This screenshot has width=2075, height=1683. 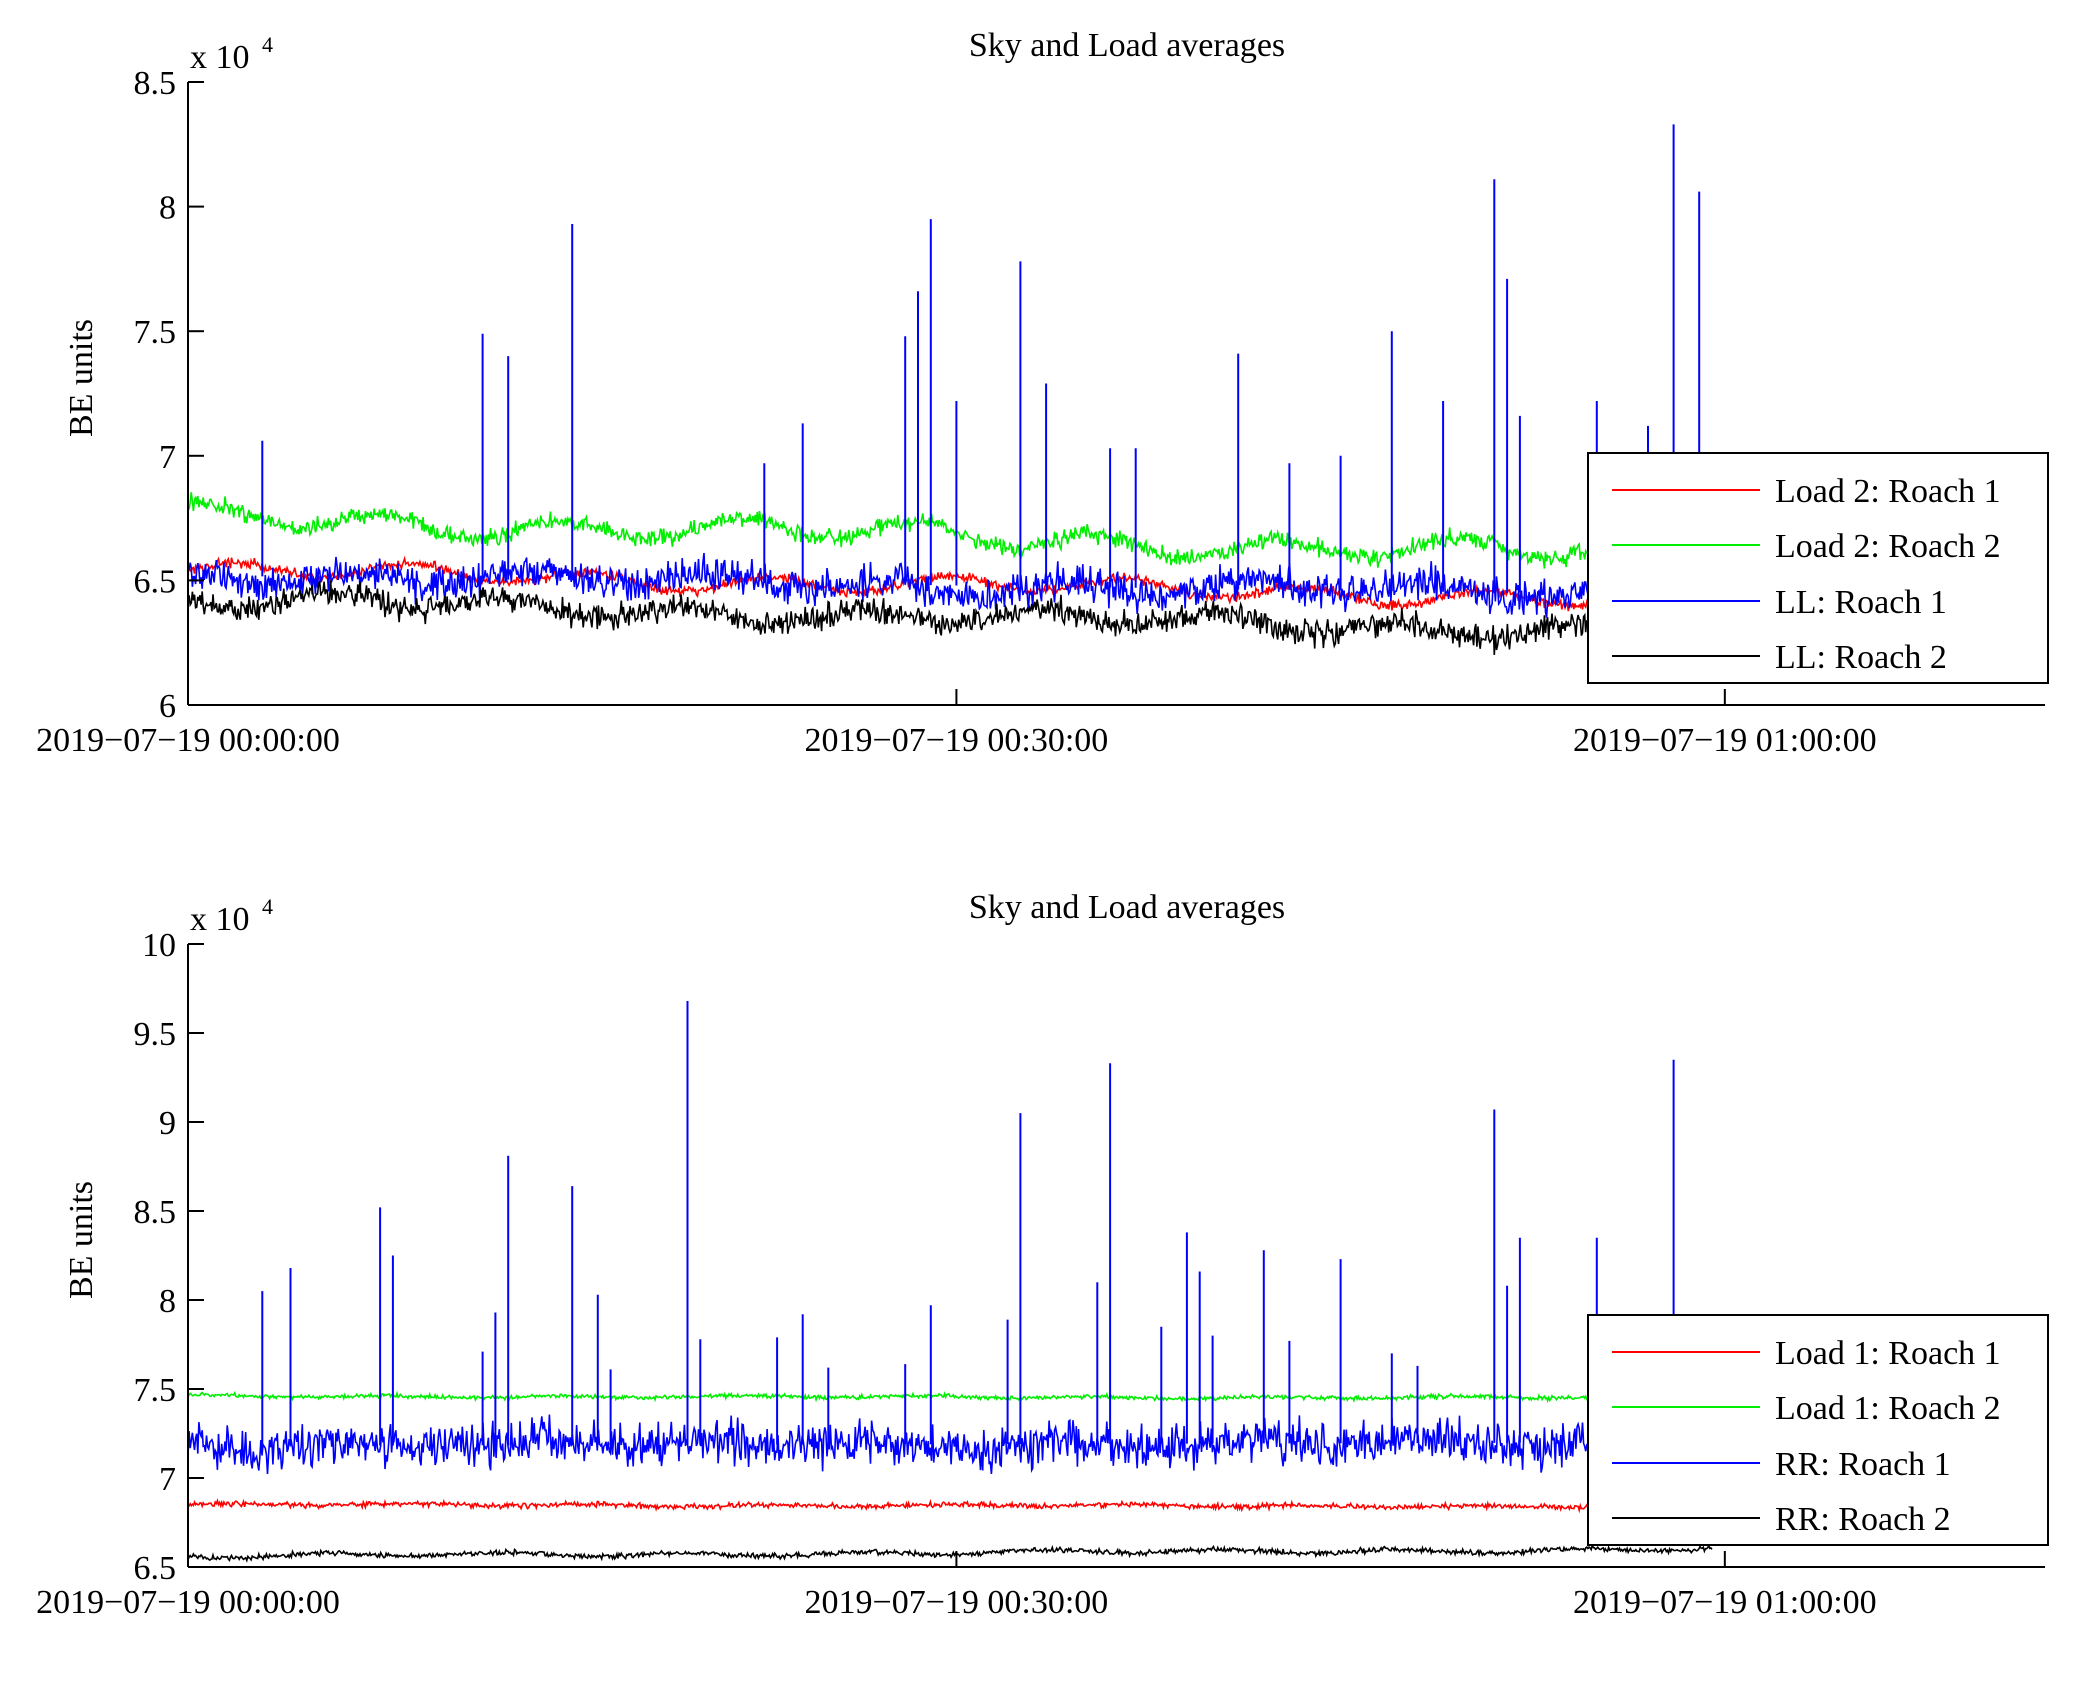 What do you see at coordinates (167, 1123) in the screenshot?
I see `bottom-chart-y-tick-label-5: 9` at bounding box center [167, 1123].